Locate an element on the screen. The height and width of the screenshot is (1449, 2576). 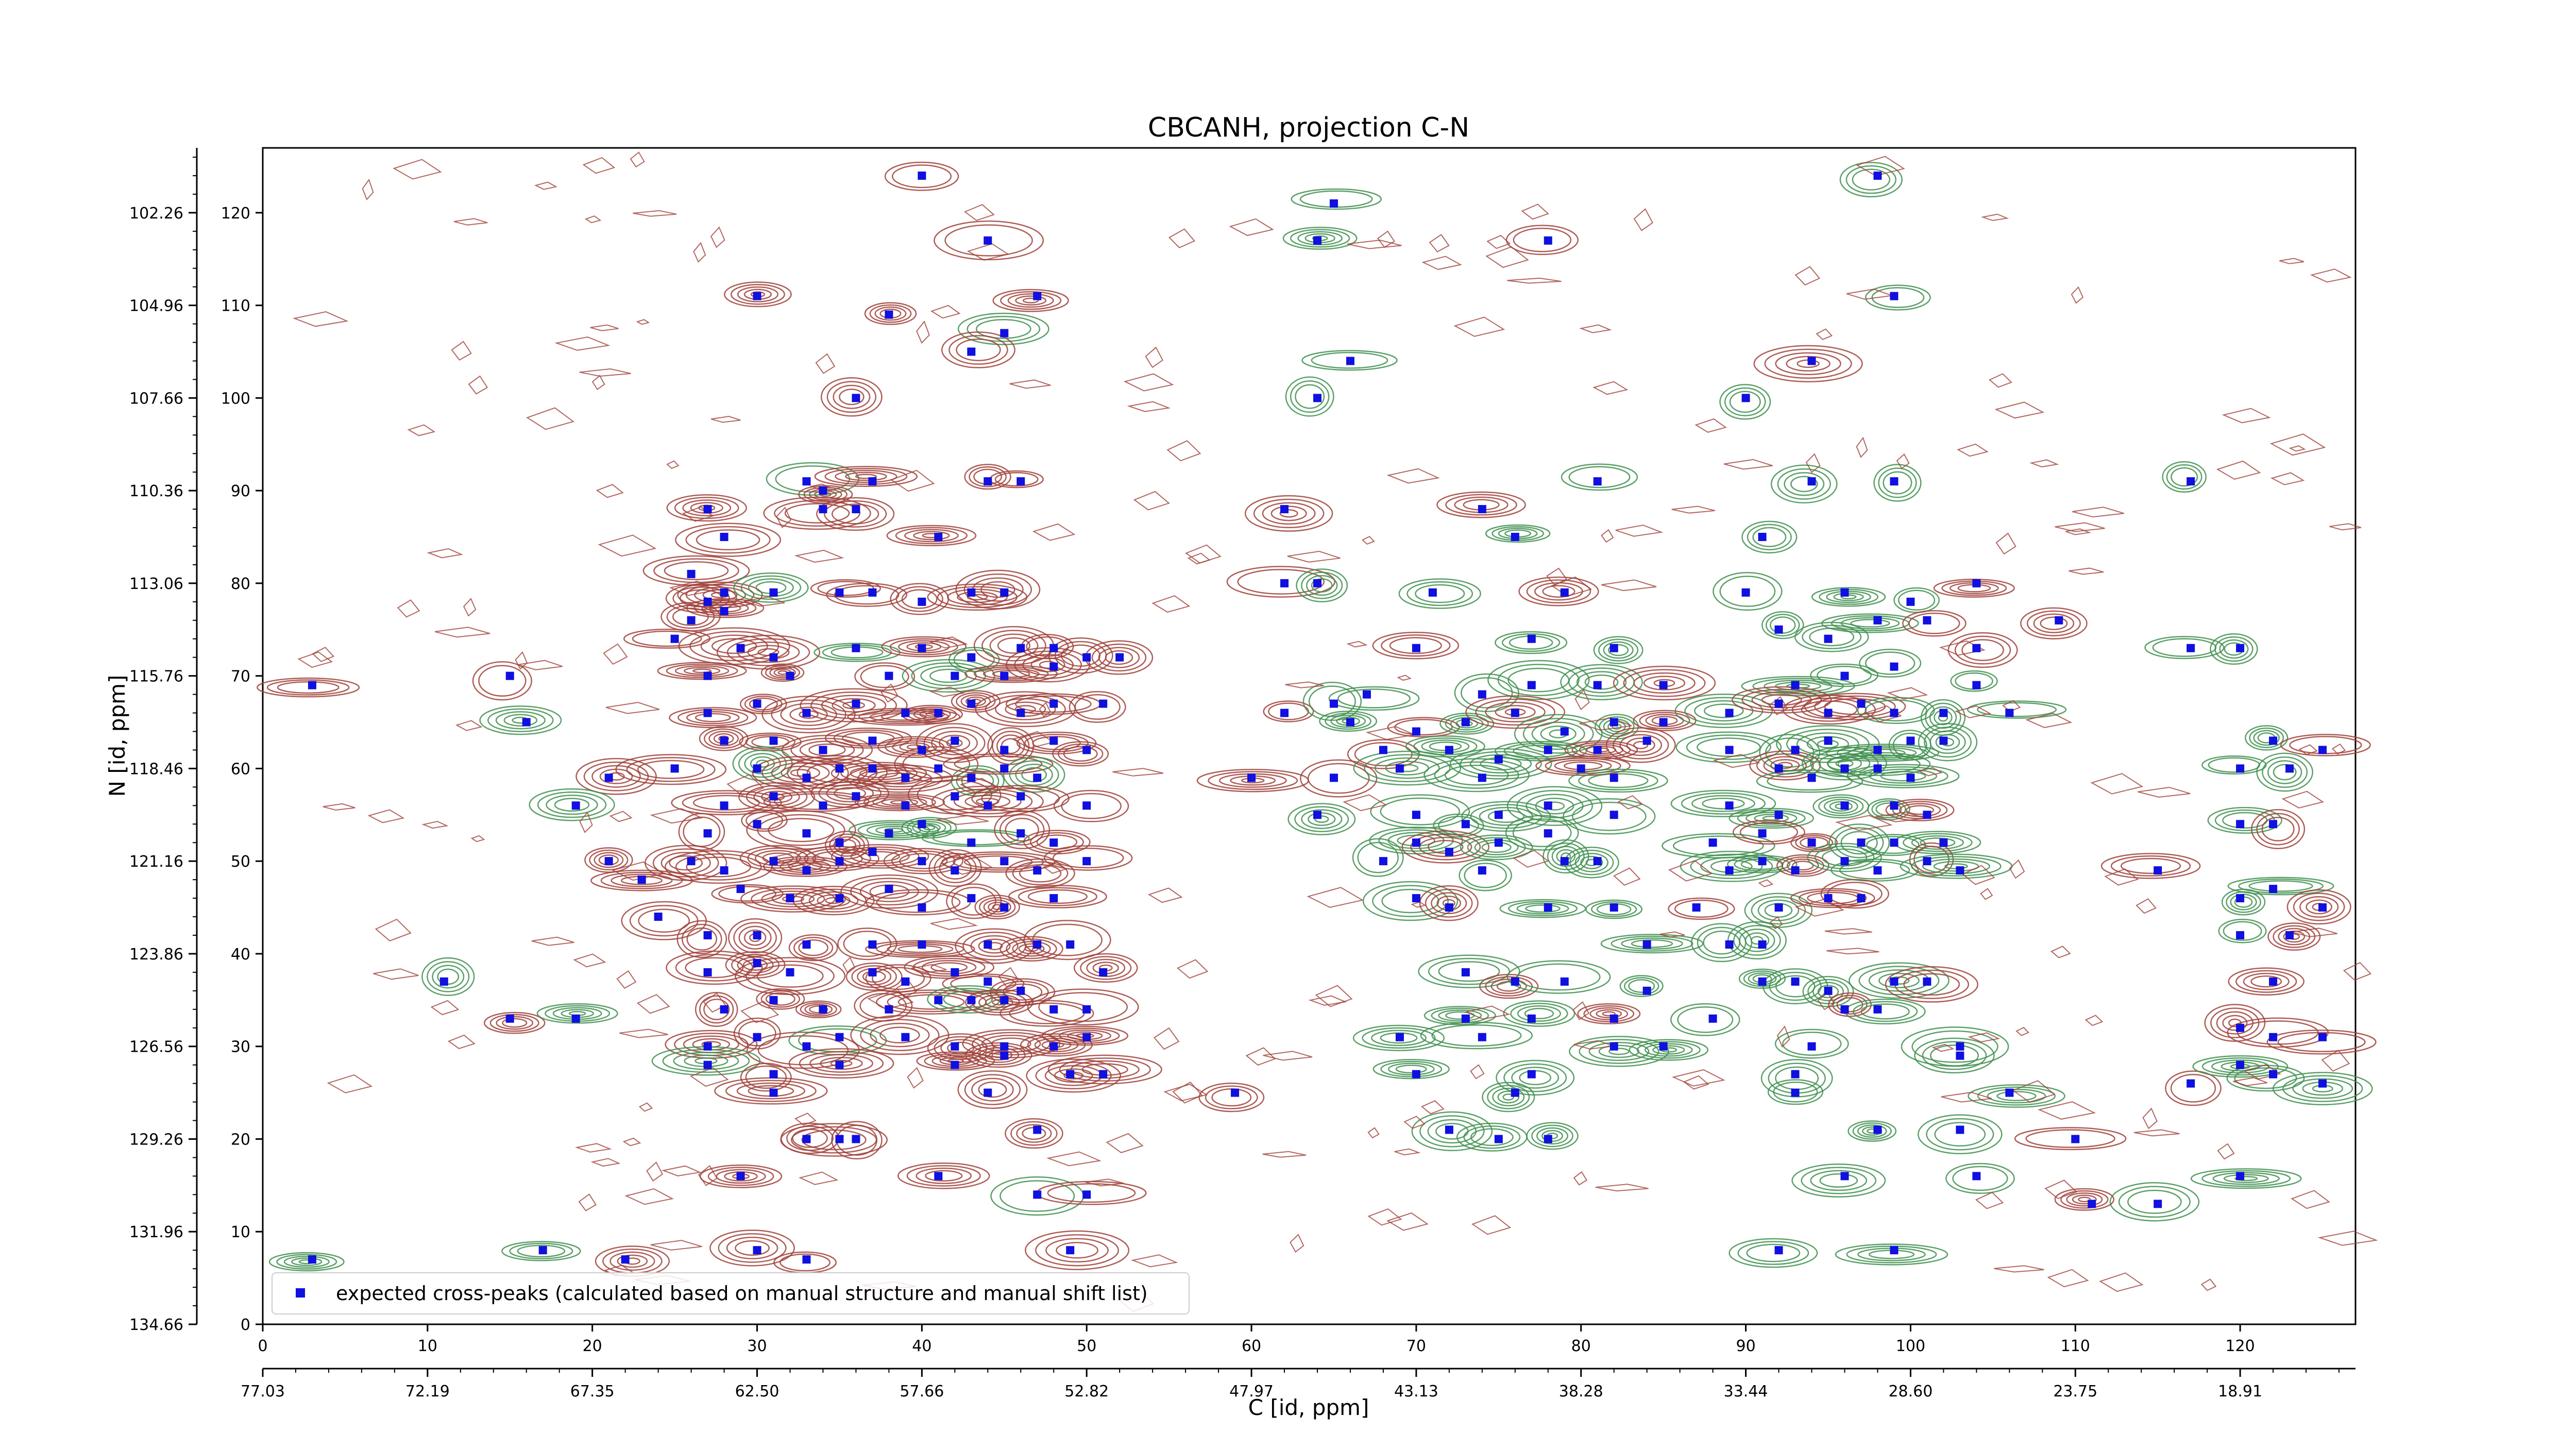
y-id-tick-label: 0 is located at coordinates (245, 1325).